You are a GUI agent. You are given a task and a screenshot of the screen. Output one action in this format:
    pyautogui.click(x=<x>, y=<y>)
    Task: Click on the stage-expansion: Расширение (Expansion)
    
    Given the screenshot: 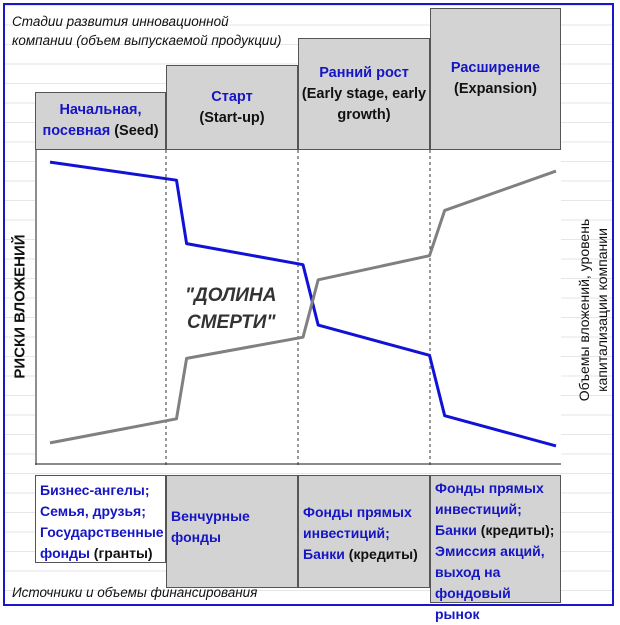 What is the action you would take?
    pyautogui.click(x=495, y=79)
    